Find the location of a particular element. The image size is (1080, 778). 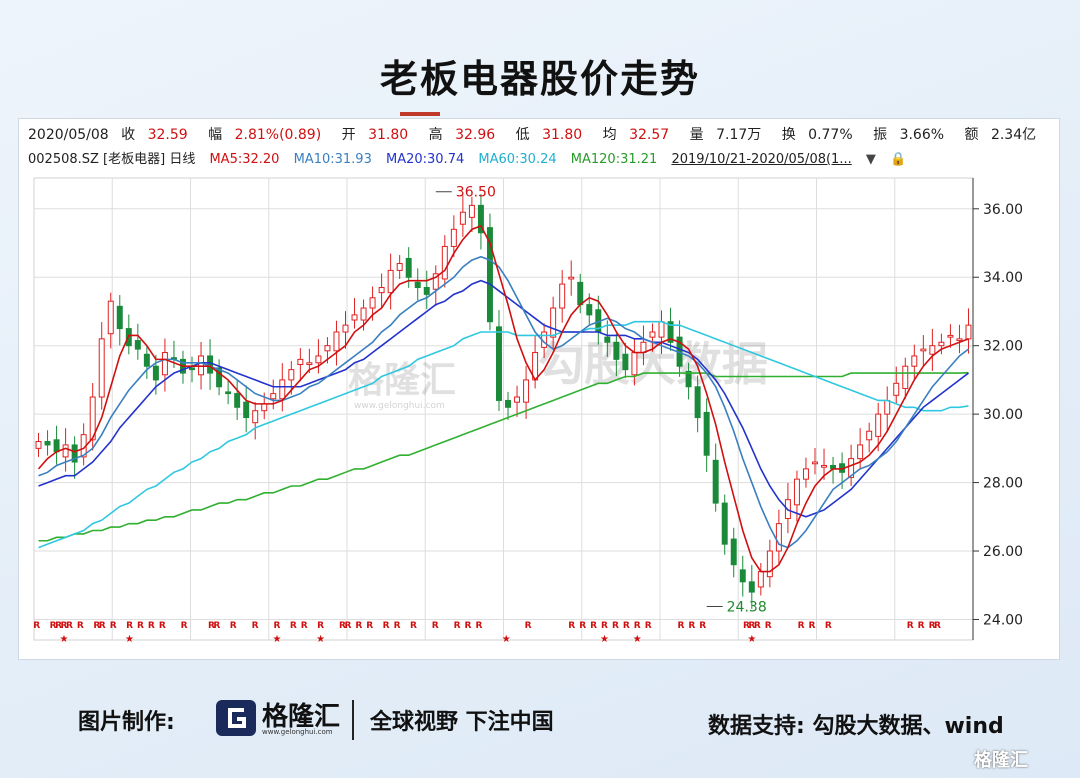

y-tick-label: 34.00 is located at coordinates (1003, 278).